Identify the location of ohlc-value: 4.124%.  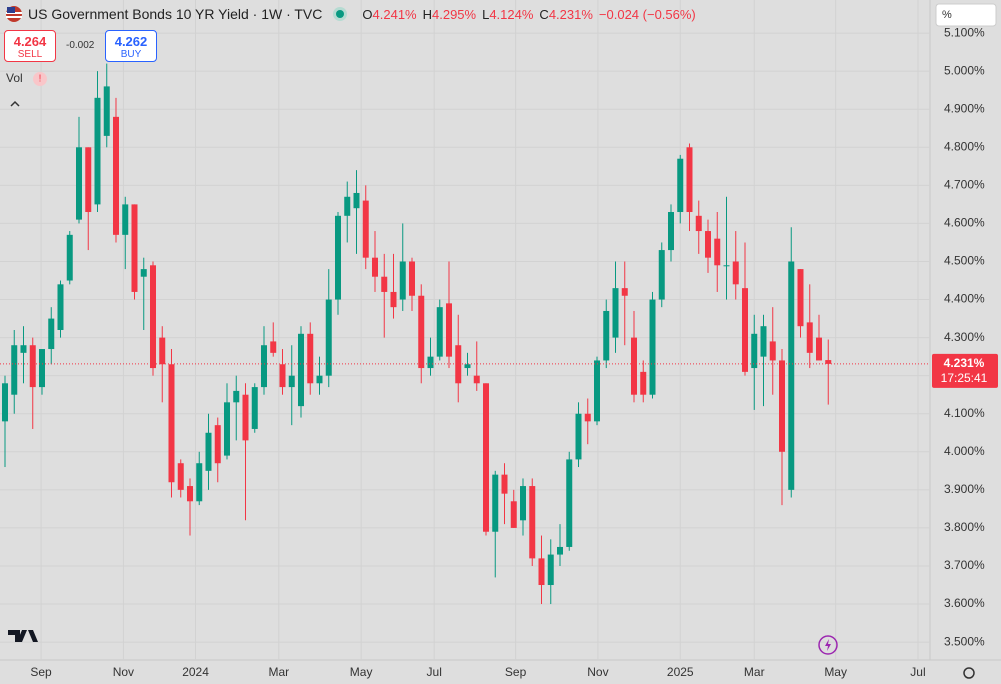
(511, 14).